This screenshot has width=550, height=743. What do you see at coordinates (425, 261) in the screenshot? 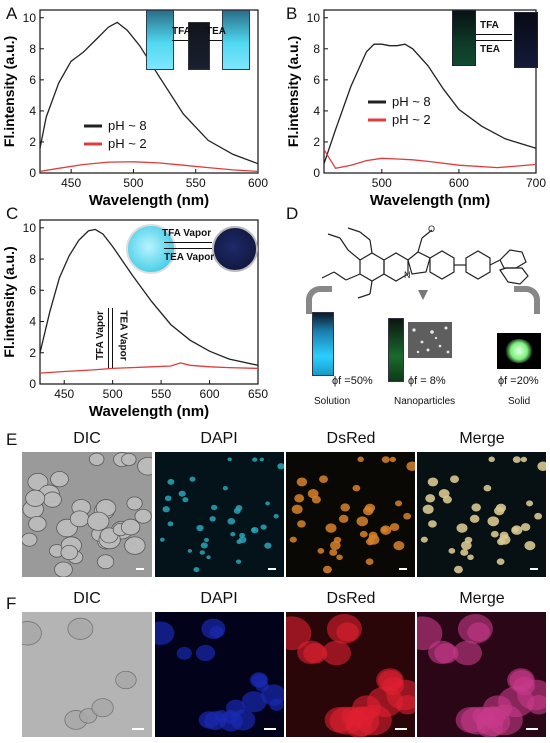
I see `molecule-svg: O N` at bounding box center [425, 261].